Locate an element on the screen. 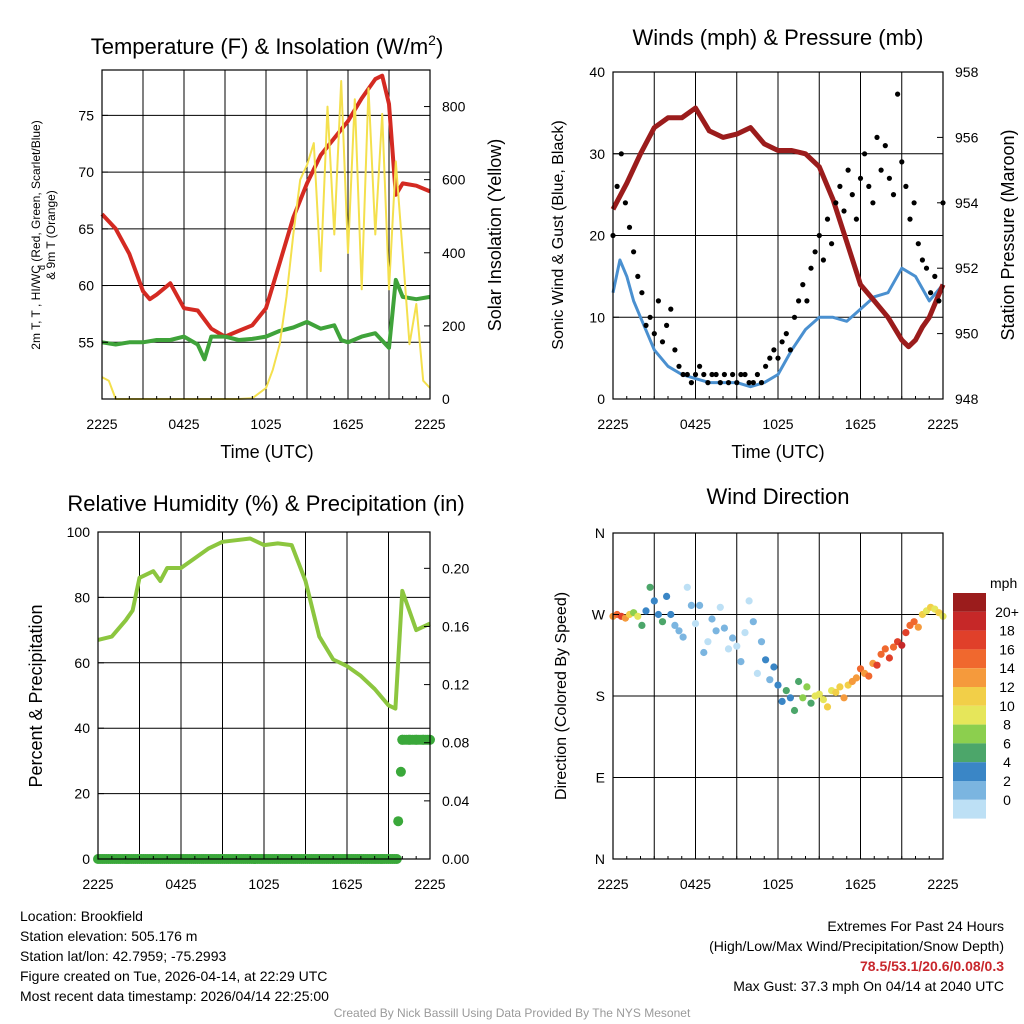 The image size is (1024, 1024). y-tick-label: 40 is located at coordinates (82, 728).